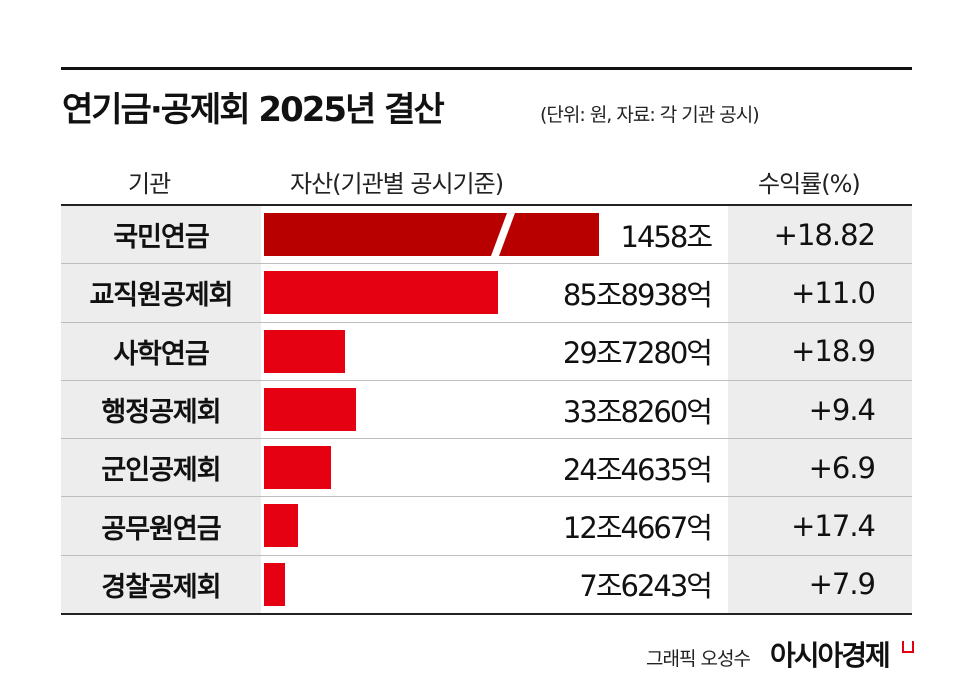  Describe the element at coordinates (397, 184) in the screenshot. I see `header-assets: 자산(기관별 공시기준)` at that location.